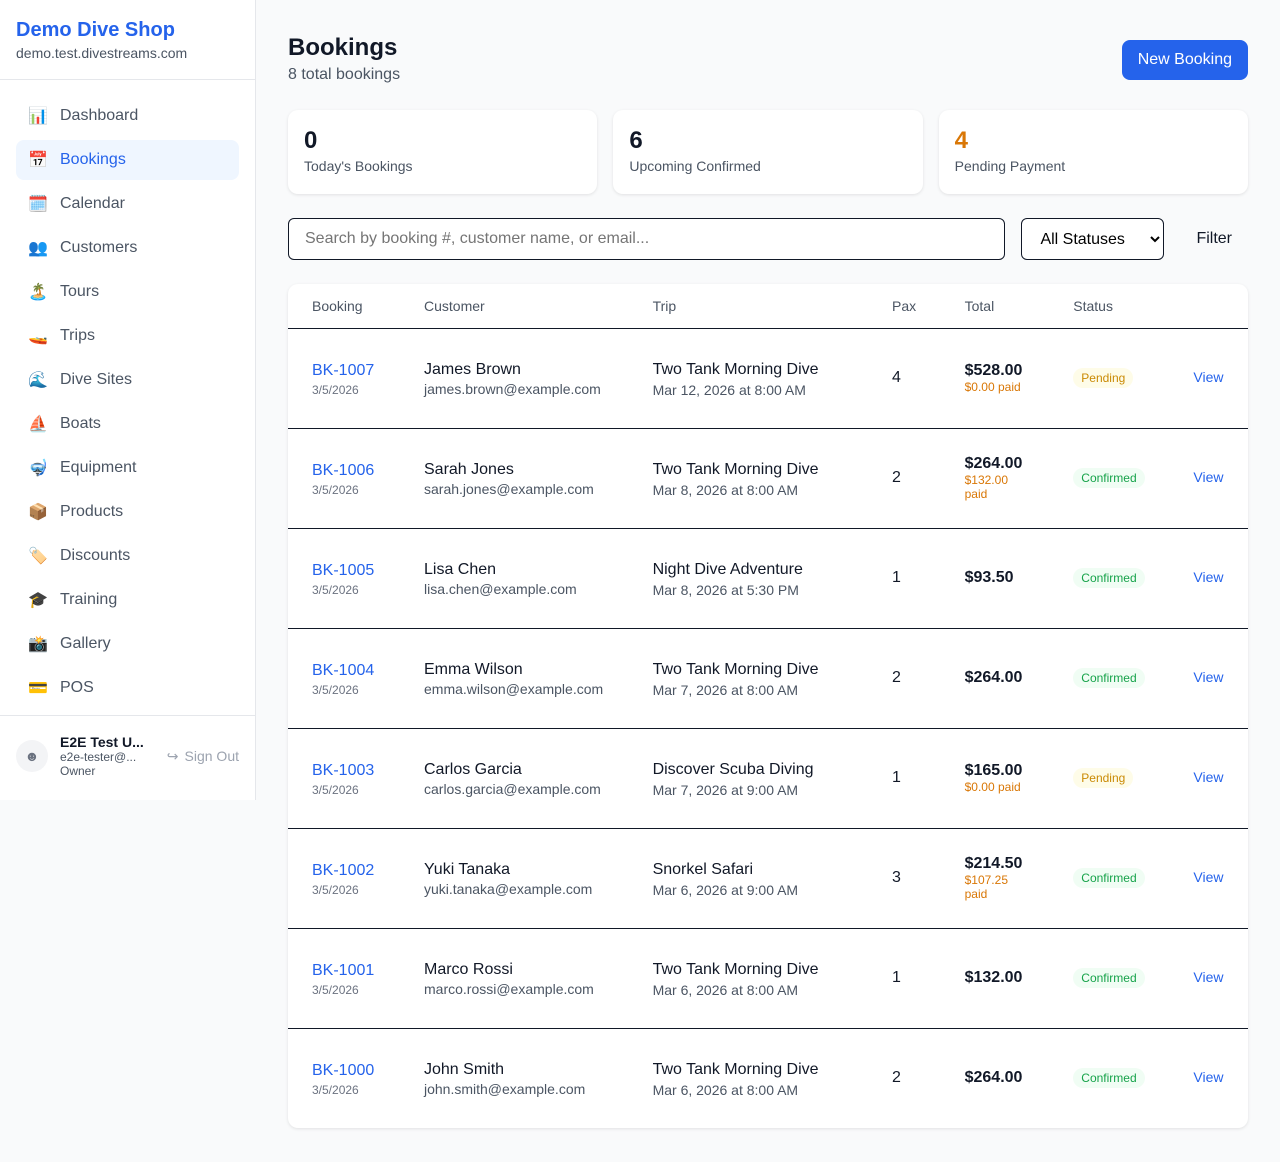 This screenshot has width=1280, height=1162. I want to click on tours-icon: 🏝️, so click(38, 292).